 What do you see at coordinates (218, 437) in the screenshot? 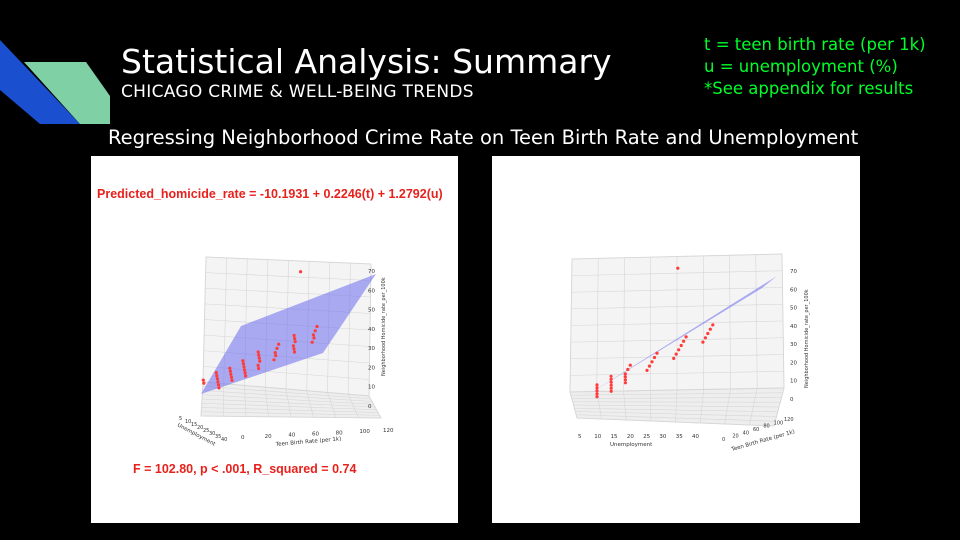
I see `y-tick-label: 35` at bounding box center [218, 437].